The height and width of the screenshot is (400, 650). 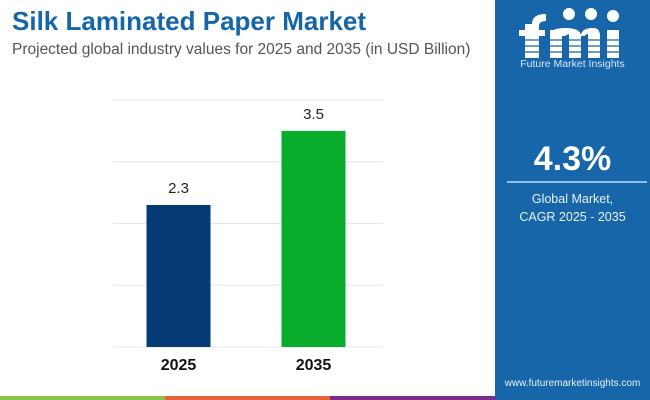 What do you see at coordinates (313, 114) in the screenshot?
I see `data-label: 3.5` at bounding box center [313, 114].